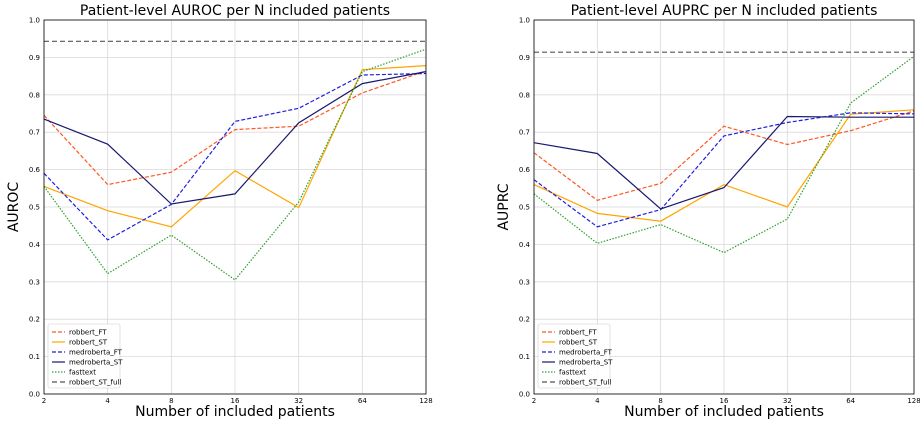 This screenshot has height=422, width=920. Describe the element at coordinates (14, 207) in the screenshot. I see `y-axis-label: AUROC` at that location.